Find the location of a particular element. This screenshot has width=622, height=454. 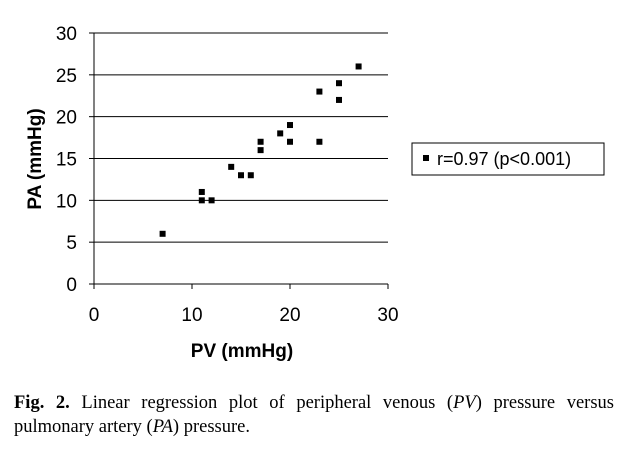

legend: r=0.97 (p<0.001) is located at coordinates (508, 159).